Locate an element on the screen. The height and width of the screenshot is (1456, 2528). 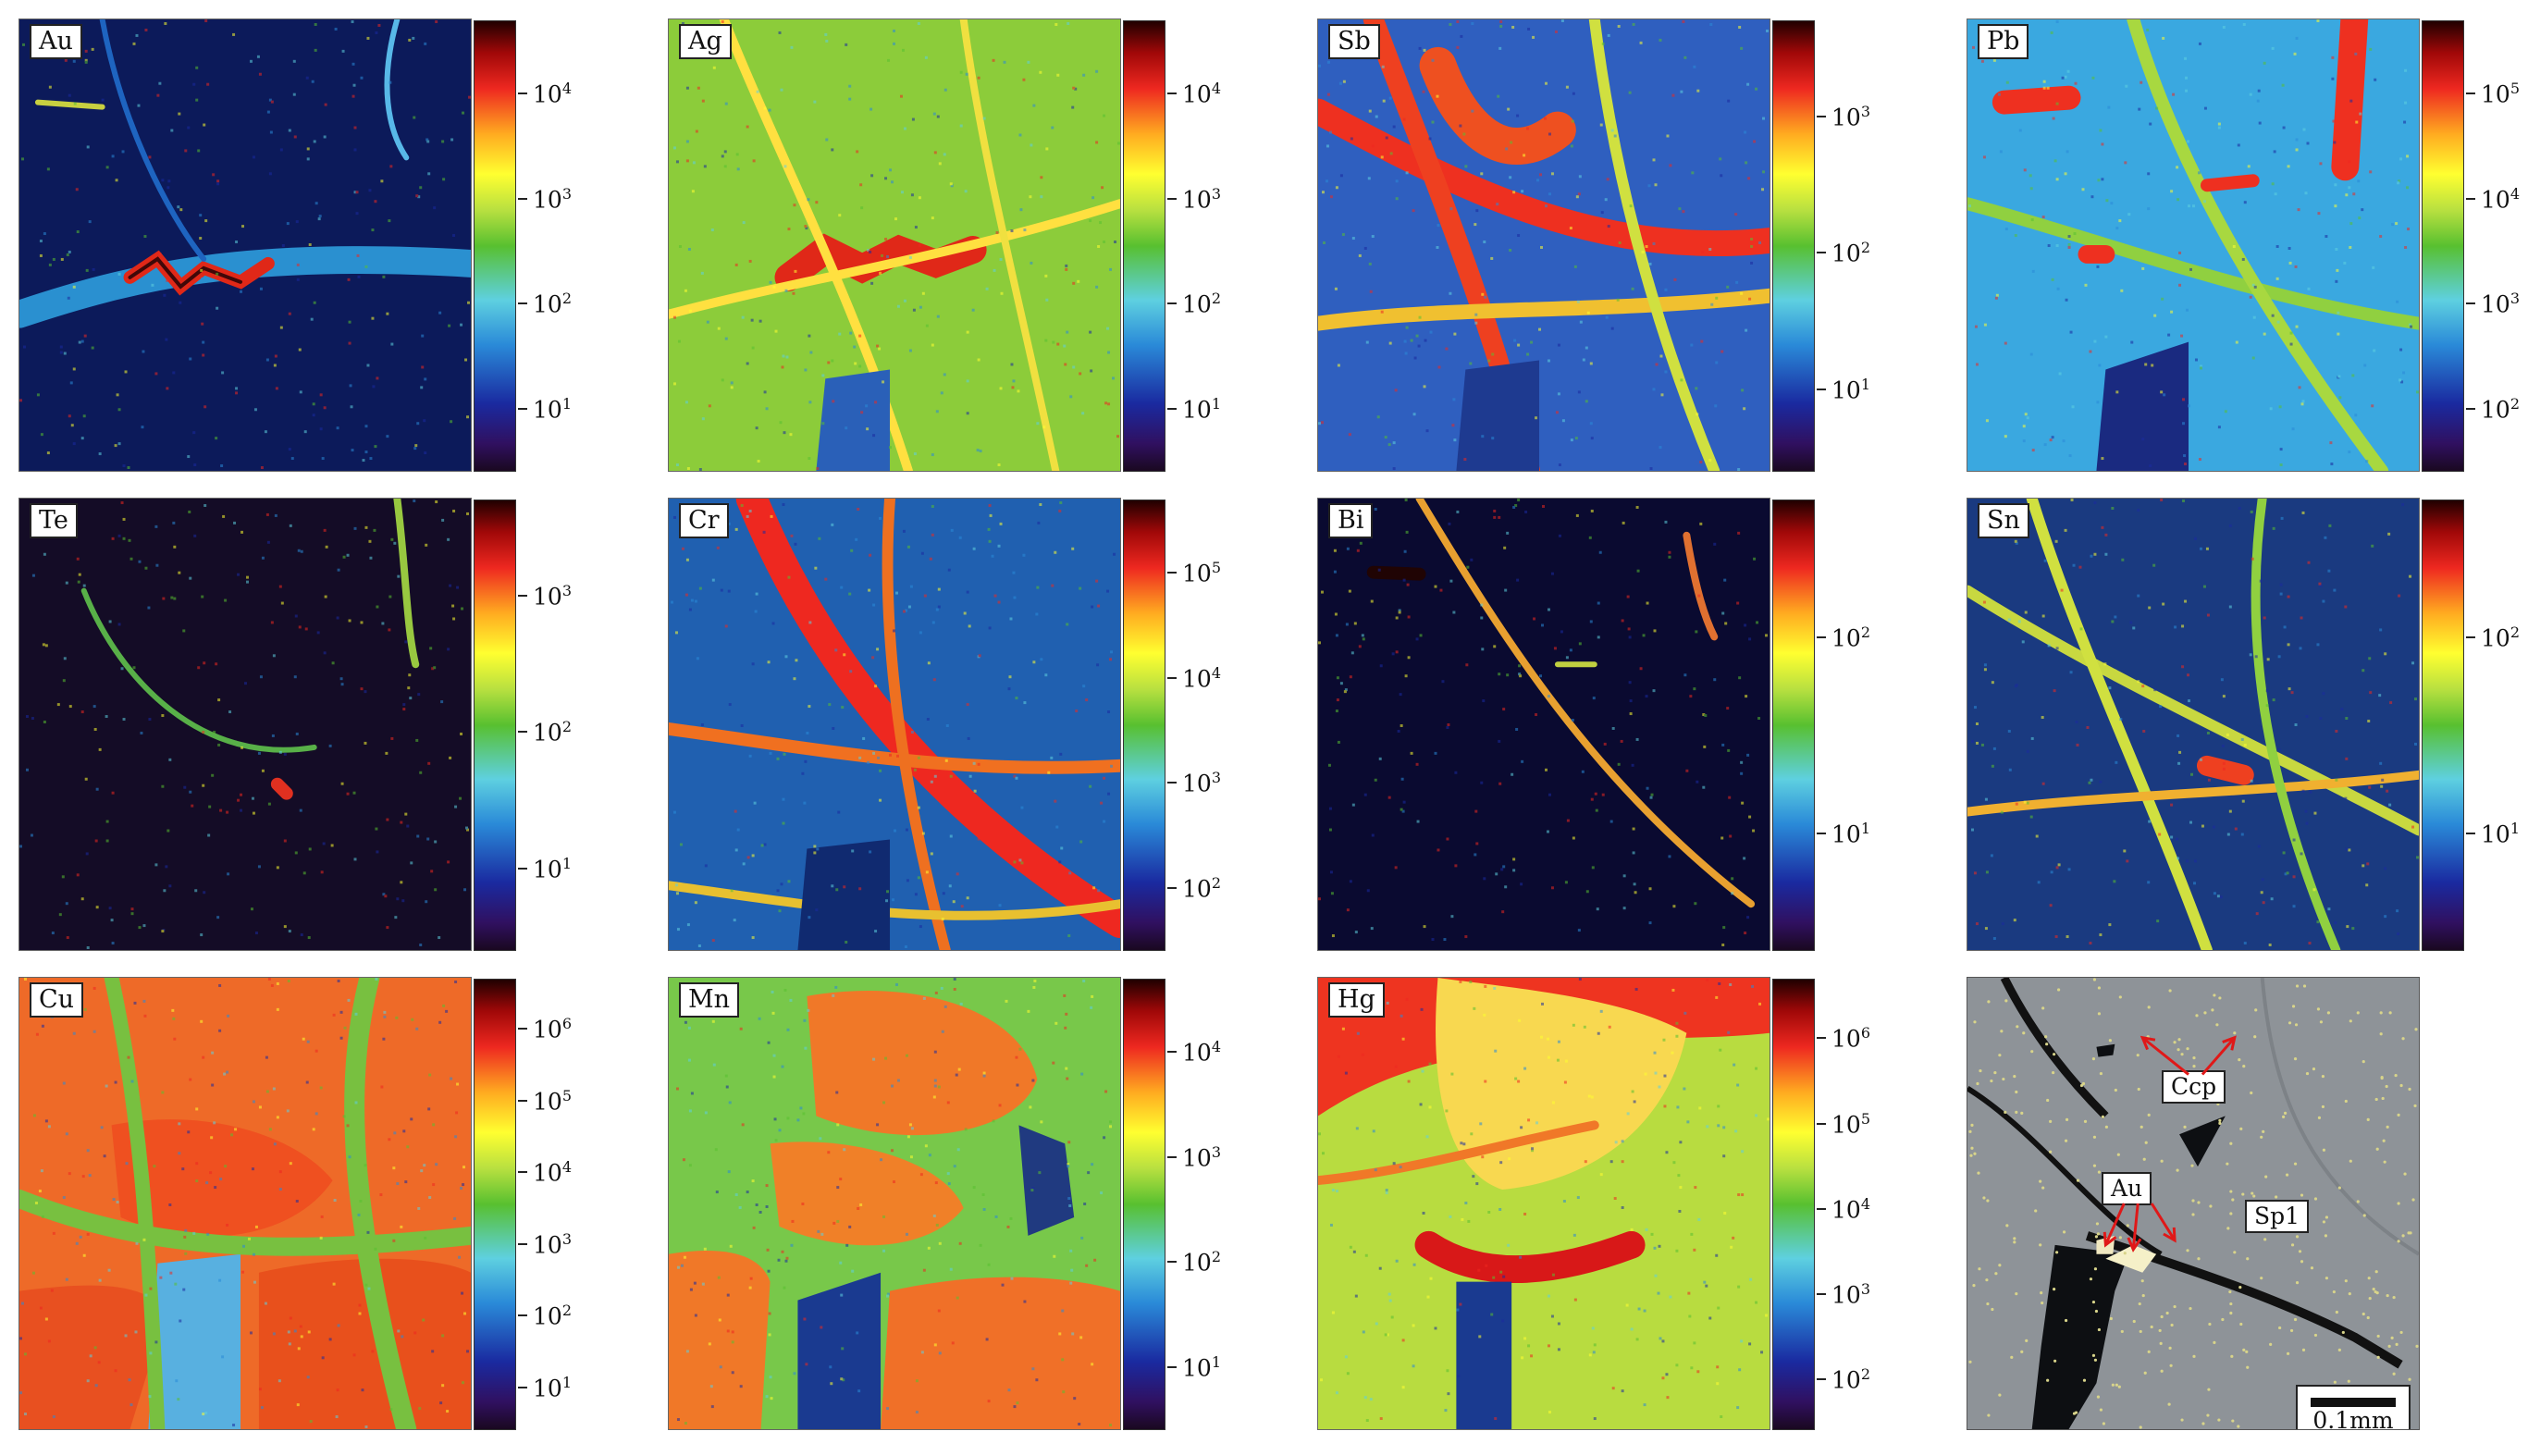
colorbar-ticks: 102 103 104 105 is located at coordinates (2497, 246).